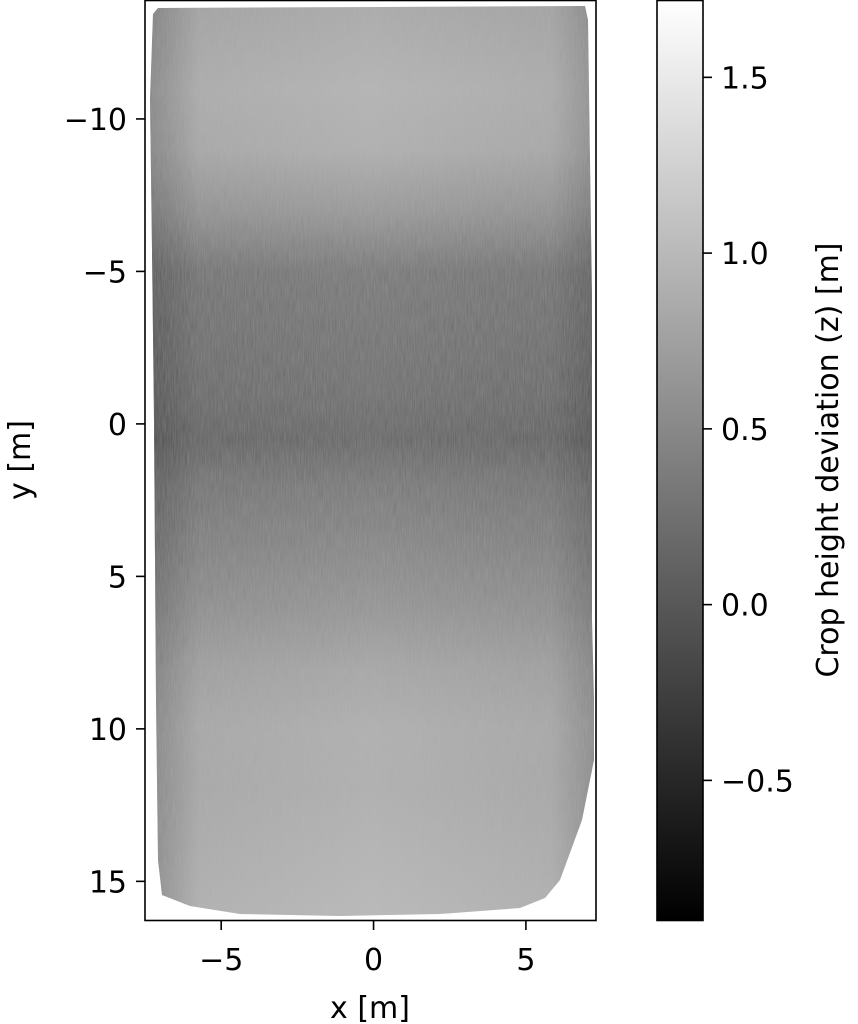  What do you see at coordinates (745, 78) in the screenshot?
I see `colorbar-tick-label: 1.5` at bounding box center [745, 78].